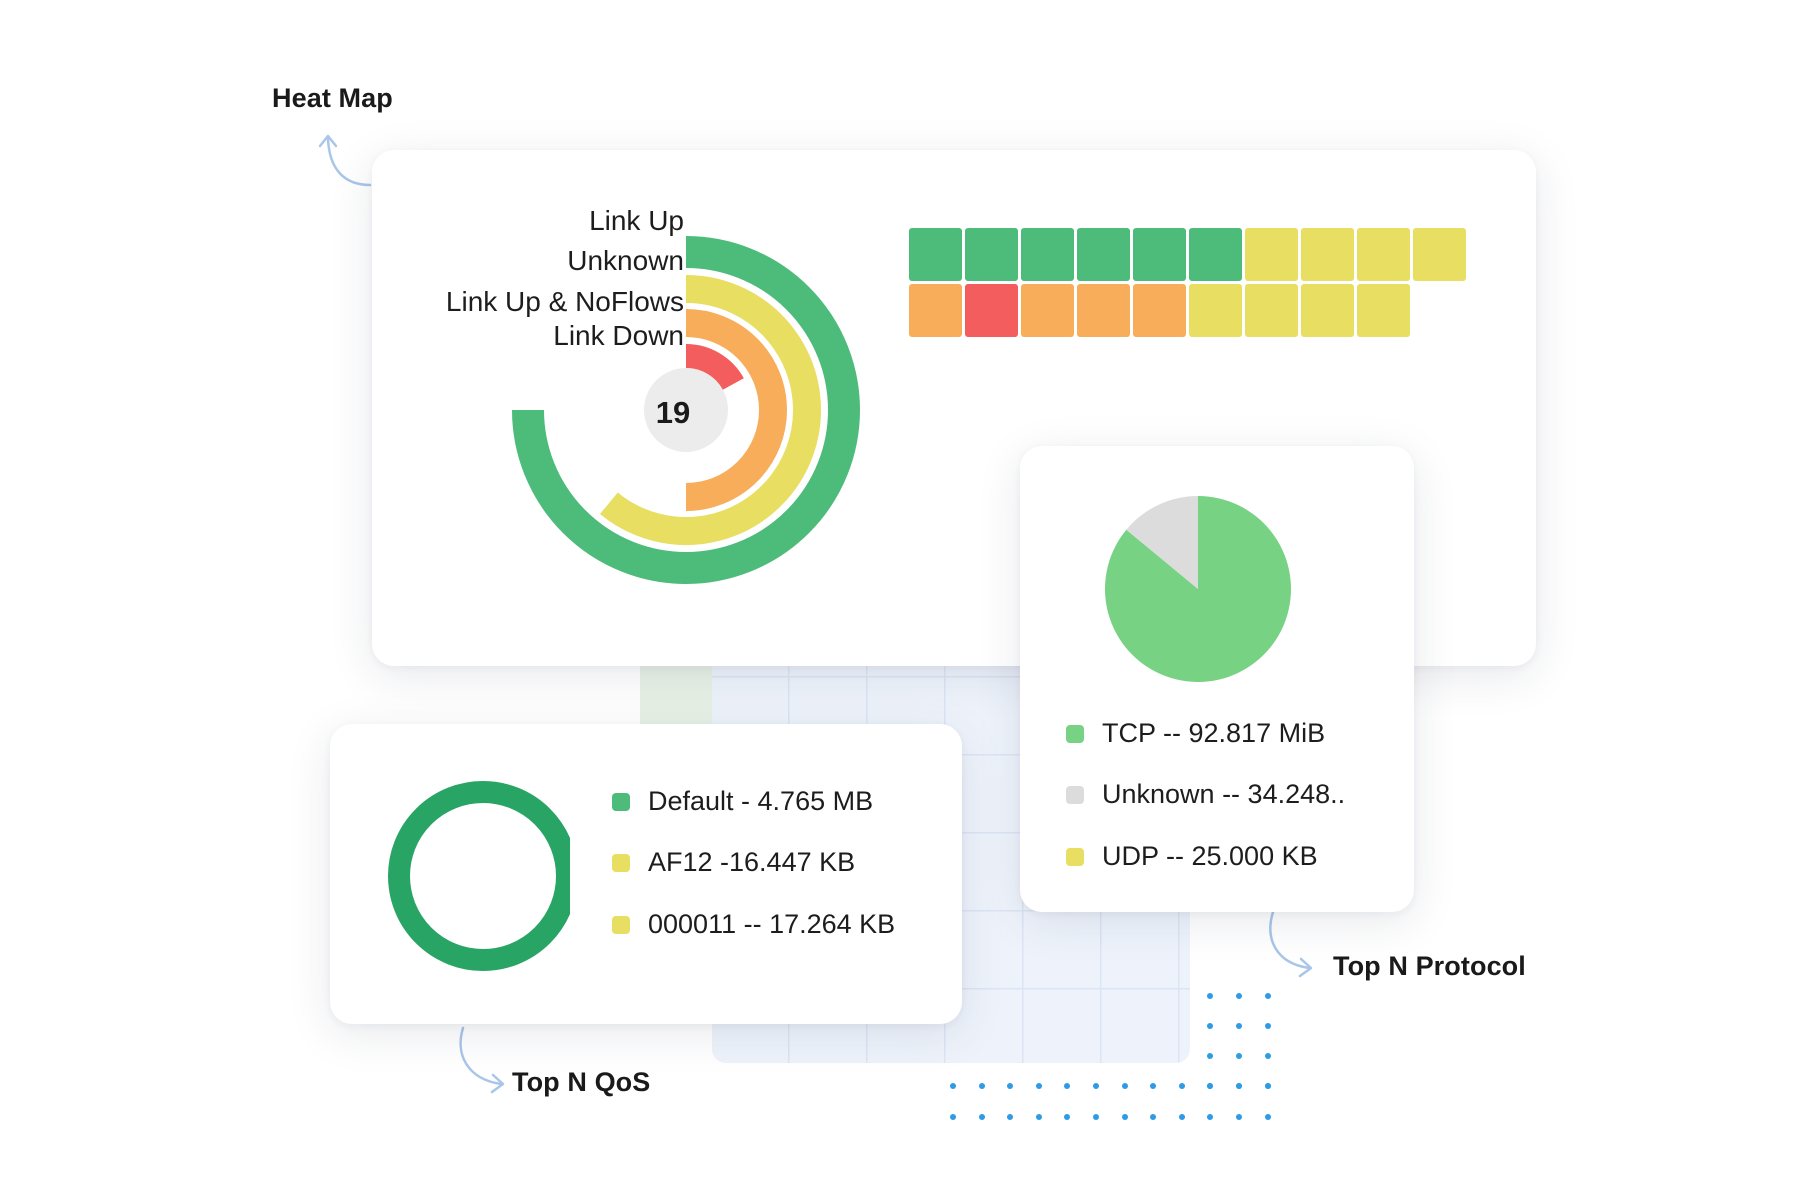 The width and height of the screenshot is (1800, 1200). I want to click on top-n-protocol-arrow-icon, so click(1291, 944).